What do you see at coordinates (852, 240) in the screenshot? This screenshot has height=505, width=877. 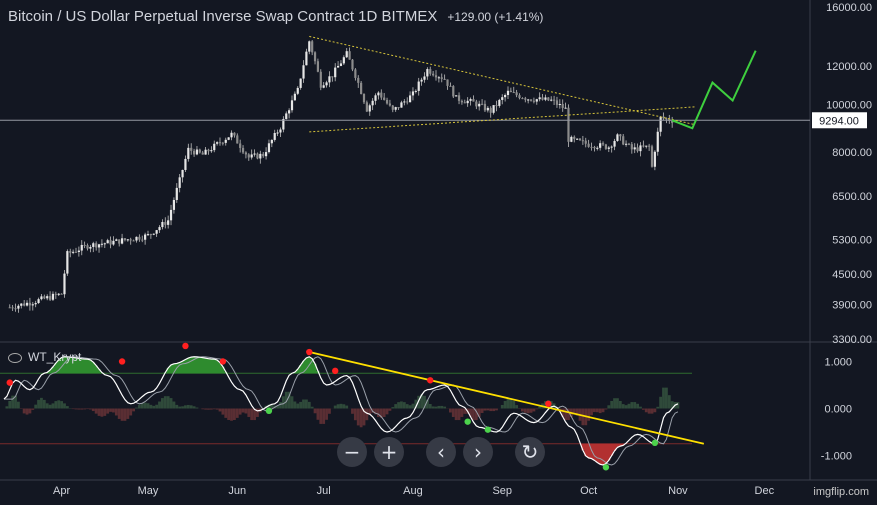 I see `price-tick-label: 5300.00` at bounding box center [852, 240].